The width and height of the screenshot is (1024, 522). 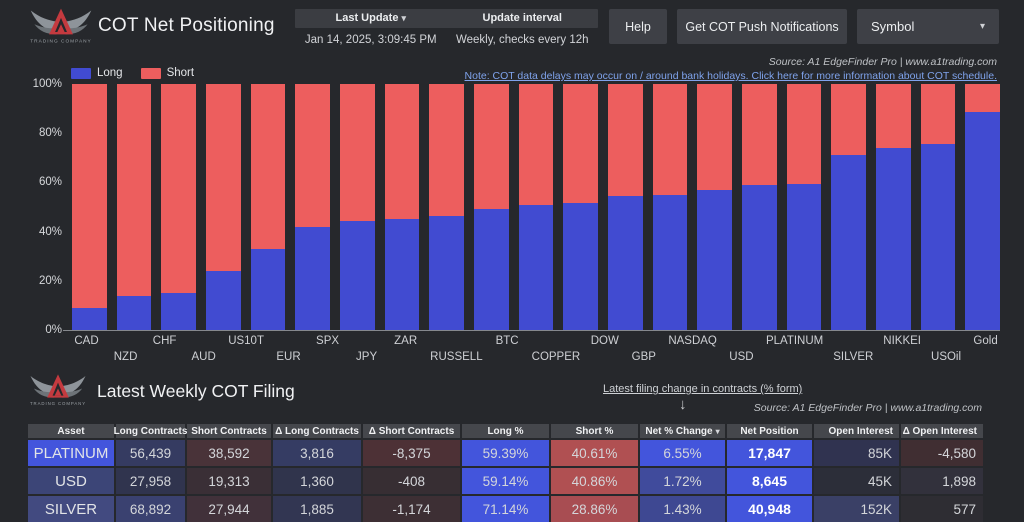 I want to click on column-header-9: Open Interest, so click(x=856, y=431).